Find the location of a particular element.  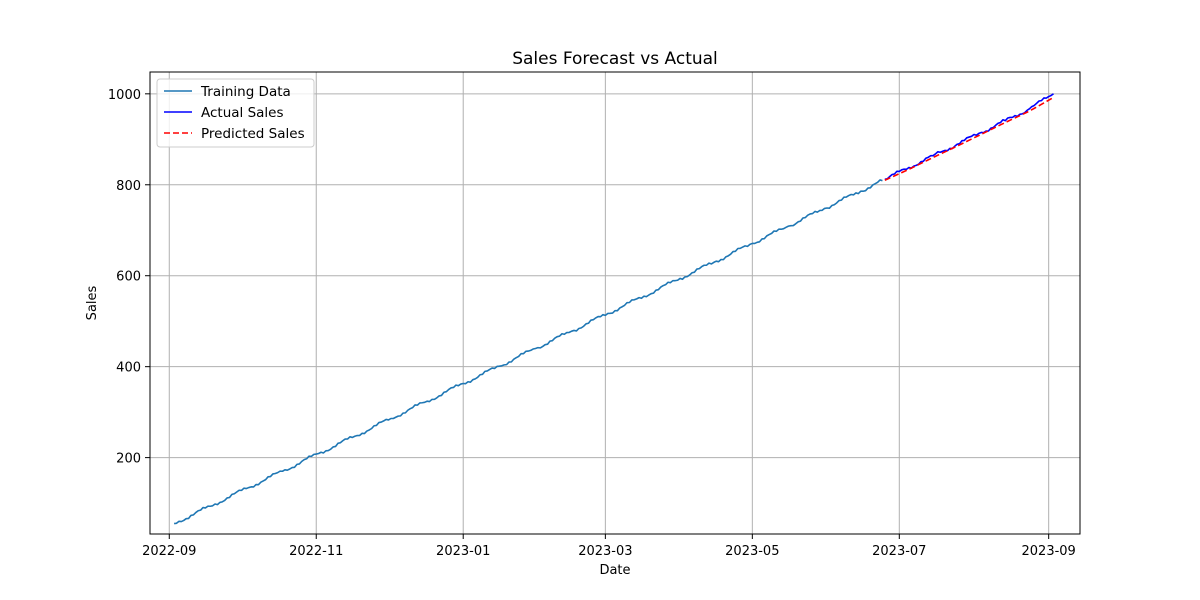

y-axis-title: Sales is located at coordinates (92, 302).